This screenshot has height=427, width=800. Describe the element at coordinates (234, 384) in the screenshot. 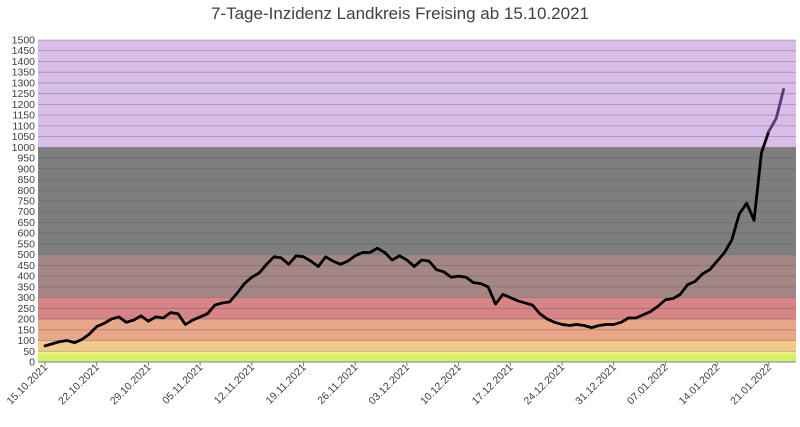

I see `x-tick-label-4: 12.11.2021` at that location.